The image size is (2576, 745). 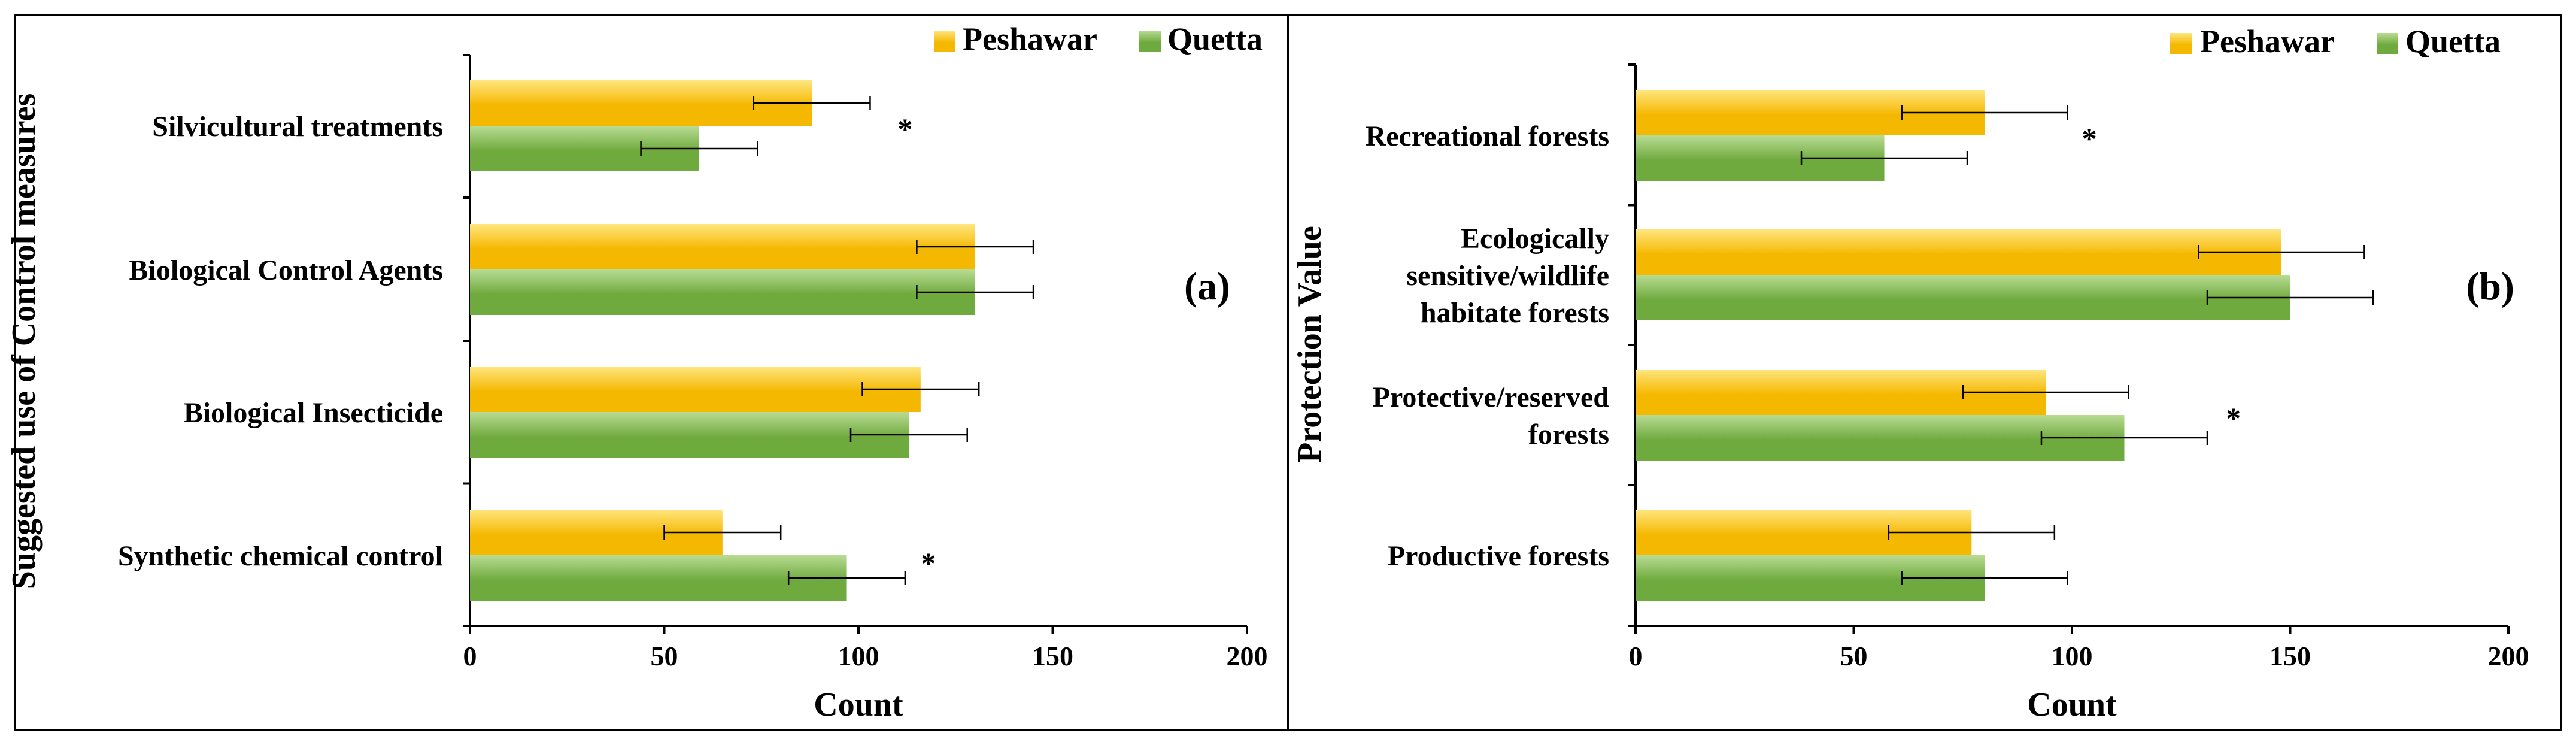 What do you see at coordinates (1568, 434) in the screenshot?
I see `category-label: forests` at bounding box center [1568, 434].